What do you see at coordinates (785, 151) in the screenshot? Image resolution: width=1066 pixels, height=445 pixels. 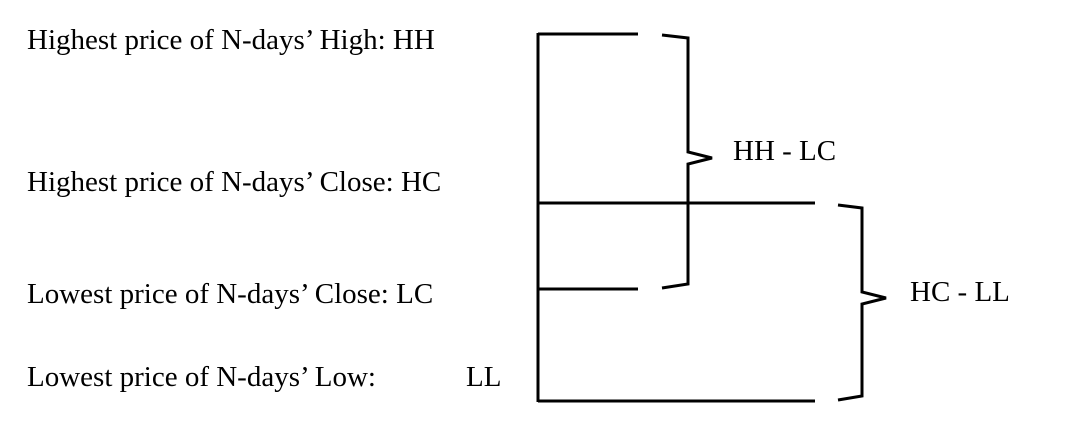 I see `hh-lc-range-label: HH - LC` at bounding box center [785, 151].